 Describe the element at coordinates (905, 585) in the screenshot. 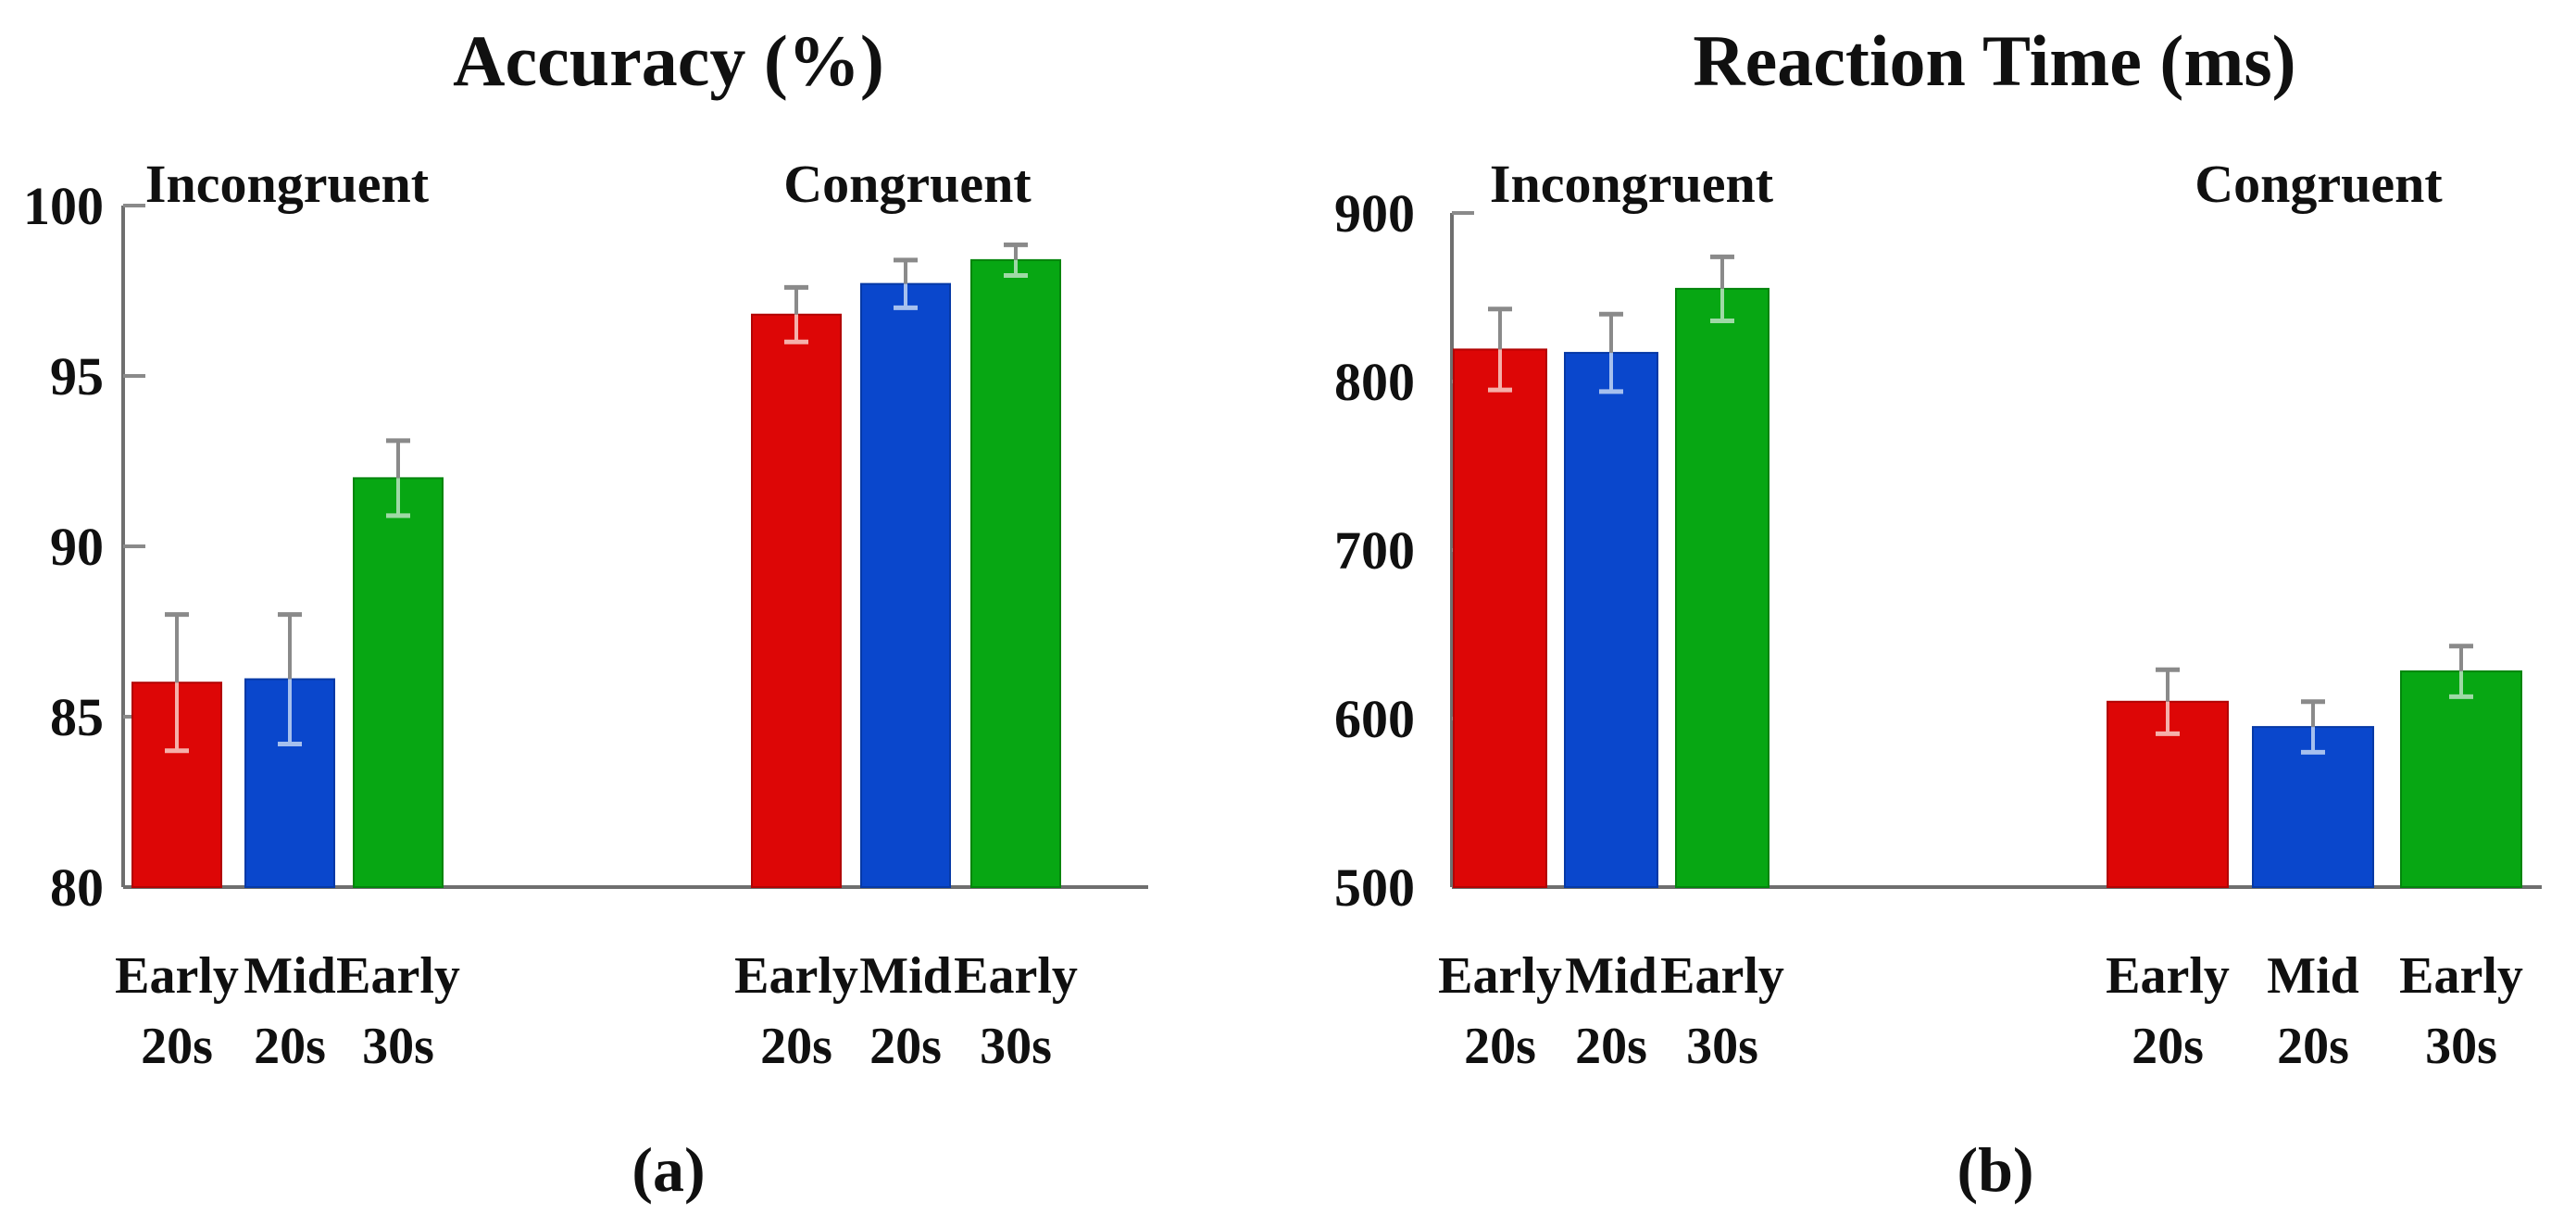

I see `bar-accuracy-congruent-mid-20s` at that location.